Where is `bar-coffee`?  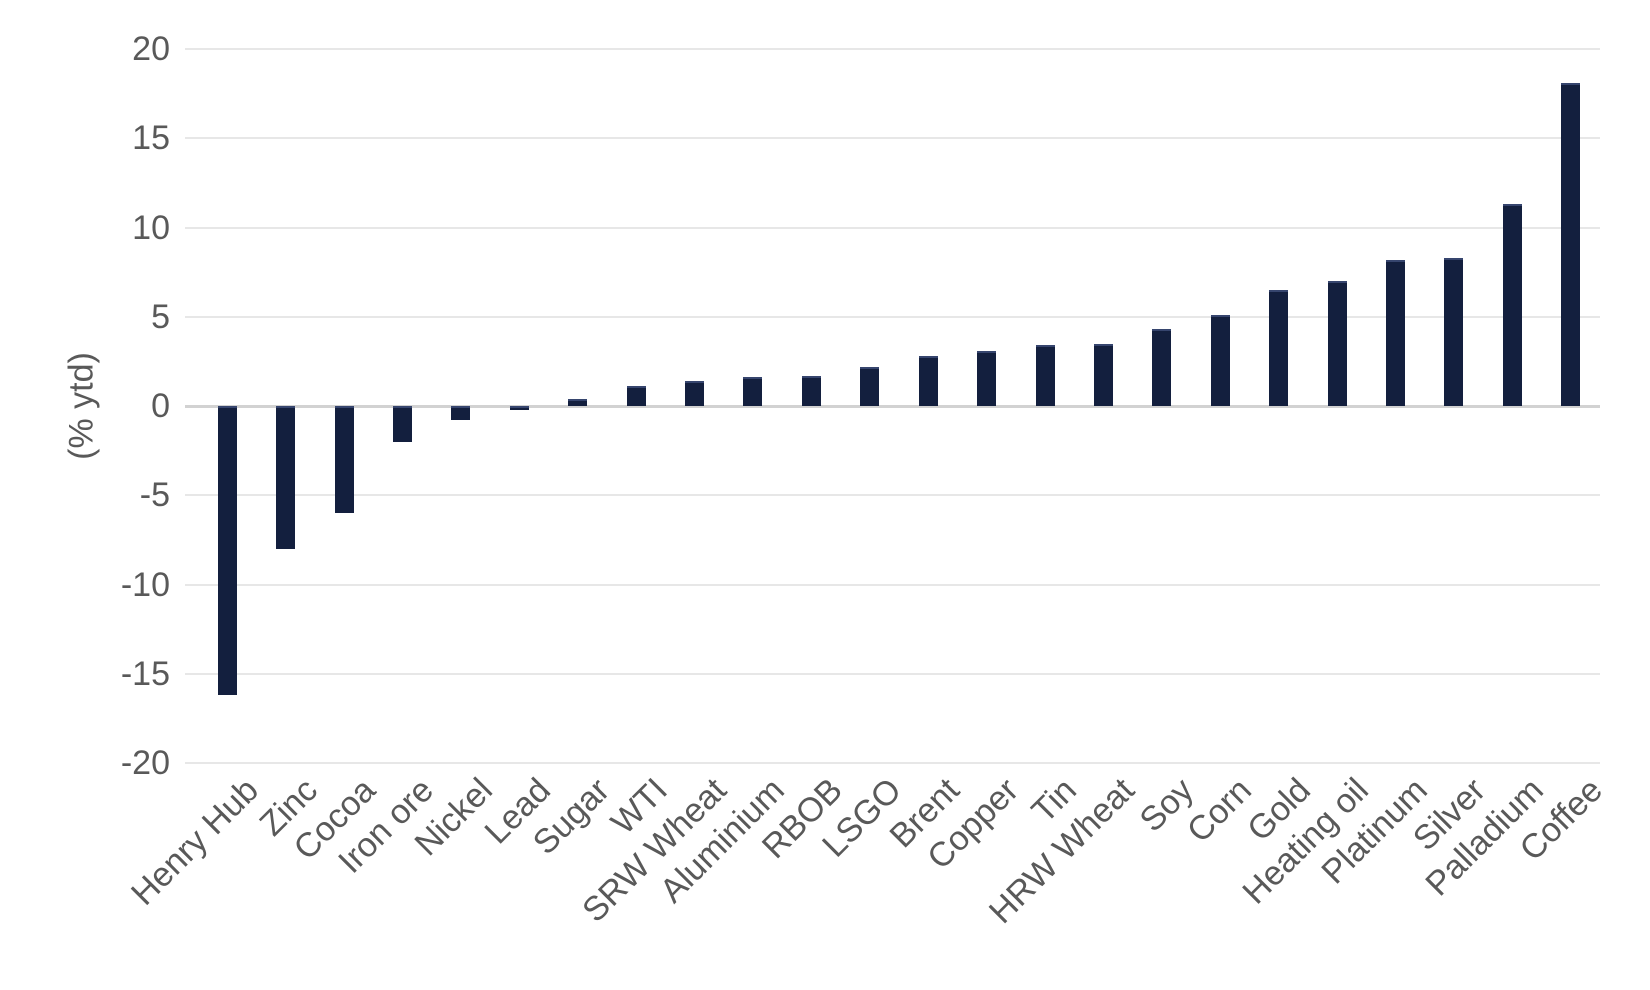
bar-coffee is located at coordinates (1571, 244).